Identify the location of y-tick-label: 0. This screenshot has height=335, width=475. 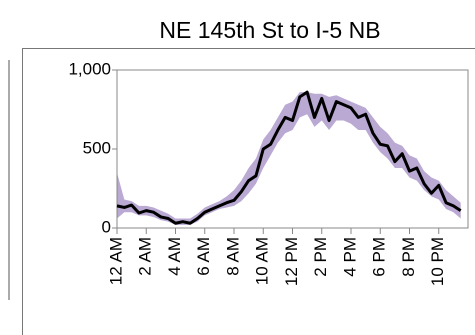
(106, 226).